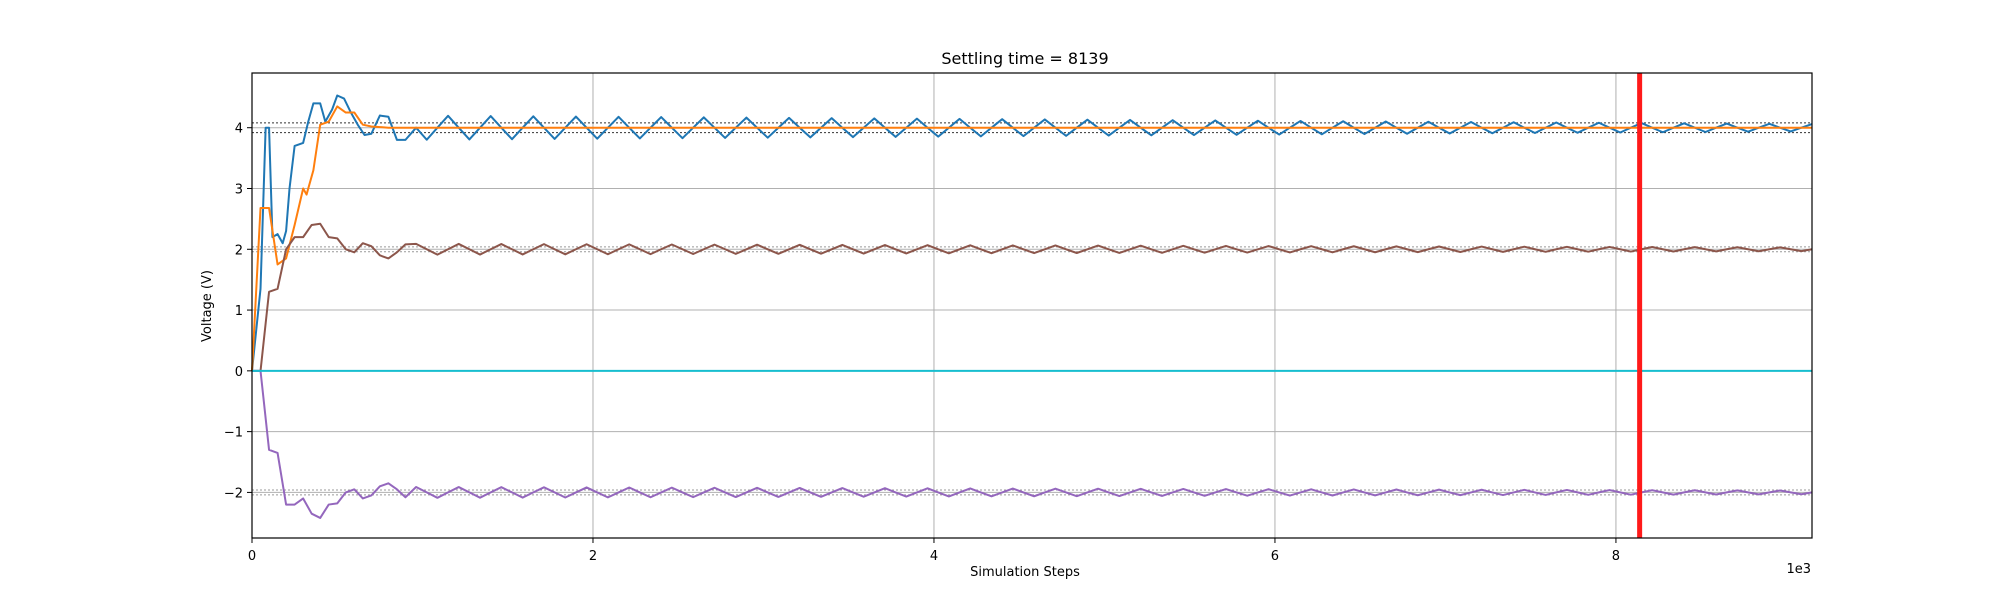  I want to click on x-tick-label: 2, so click(593, 556).